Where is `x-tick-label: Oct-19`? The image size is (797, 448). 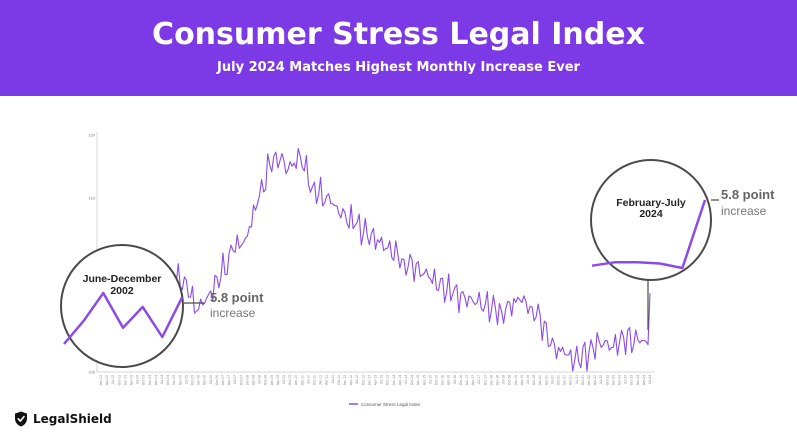 x-tick-label: Oct-19 is located at coordinates (534, 380).